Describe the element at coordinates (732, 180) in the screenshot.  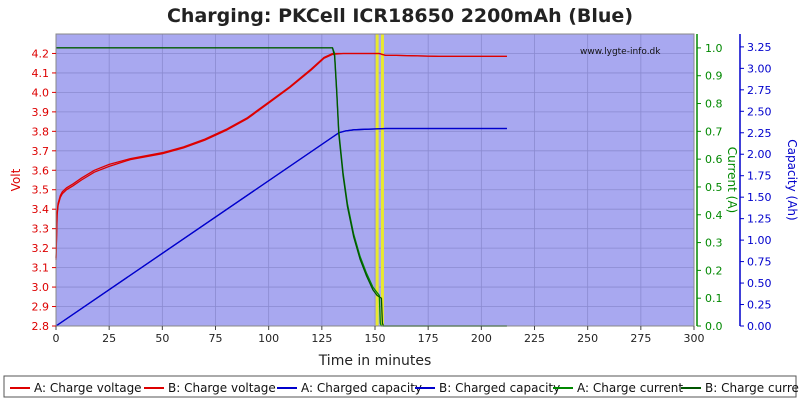
I see `y-axis-label-current: Current (A)` at that location.